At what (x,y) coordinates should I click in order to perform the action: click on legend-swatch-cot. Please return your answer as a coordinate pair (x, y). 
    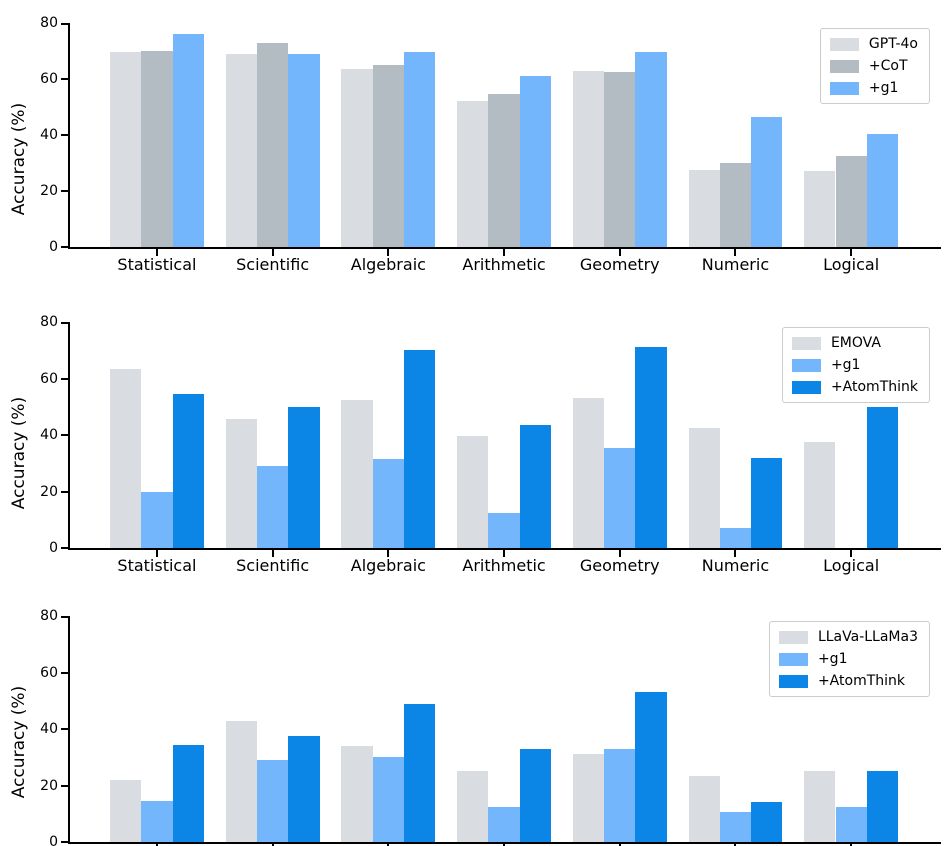
    Looking at the image, I should click on (844, 66).